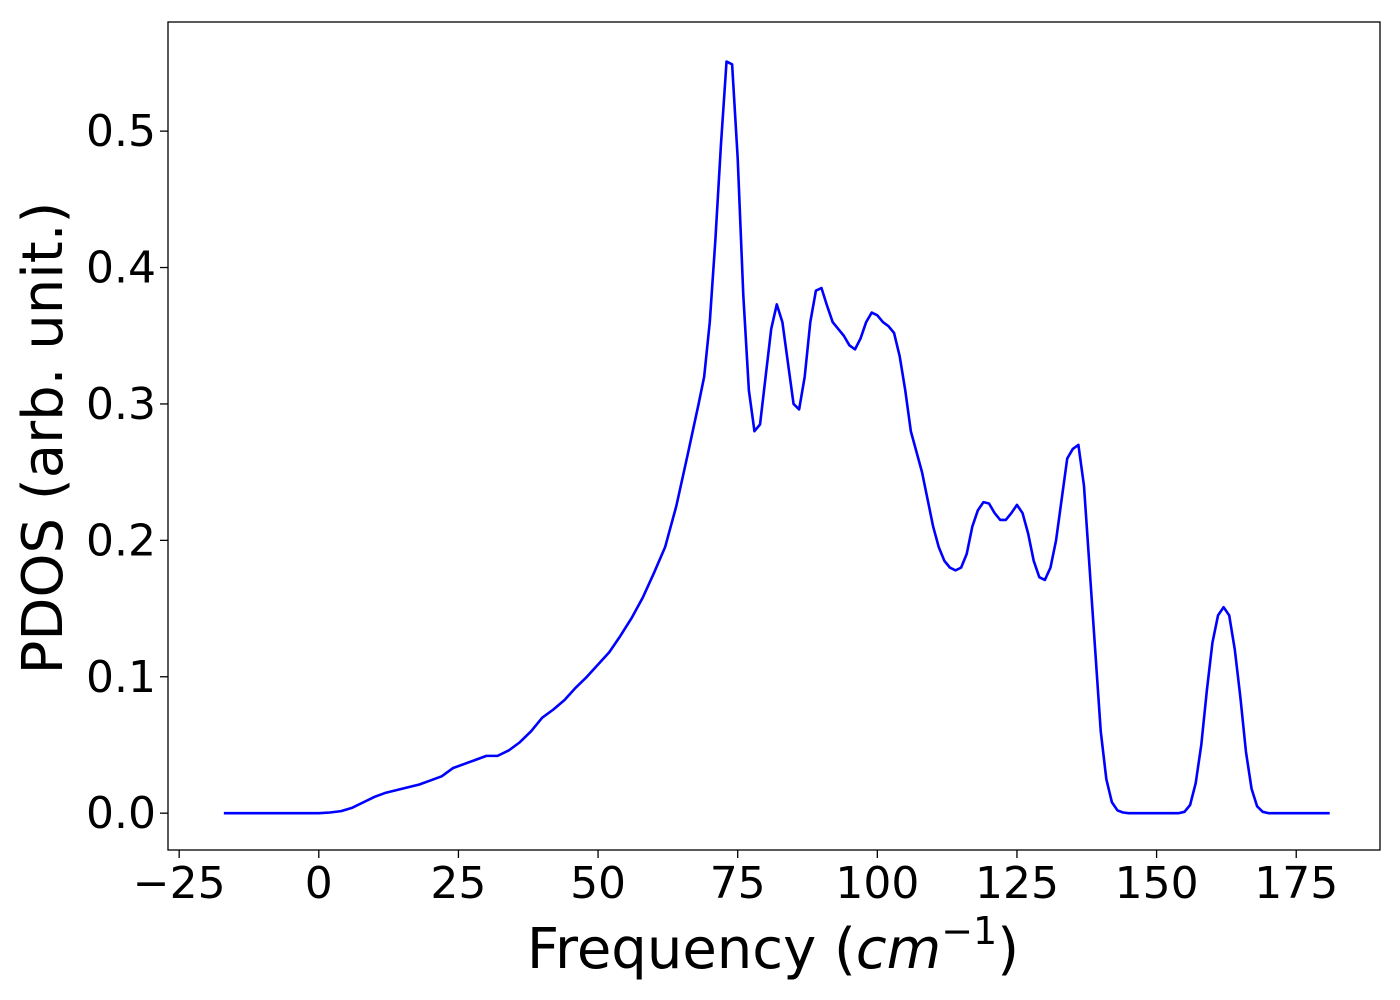 This screenshot has height=1000, width=1400. Describe the element at coordinates (127, 472) in the screenshot. I see `y-axis-ticks: 0.0 0.1 0.2 0.3 0.4 0.5` at that location.